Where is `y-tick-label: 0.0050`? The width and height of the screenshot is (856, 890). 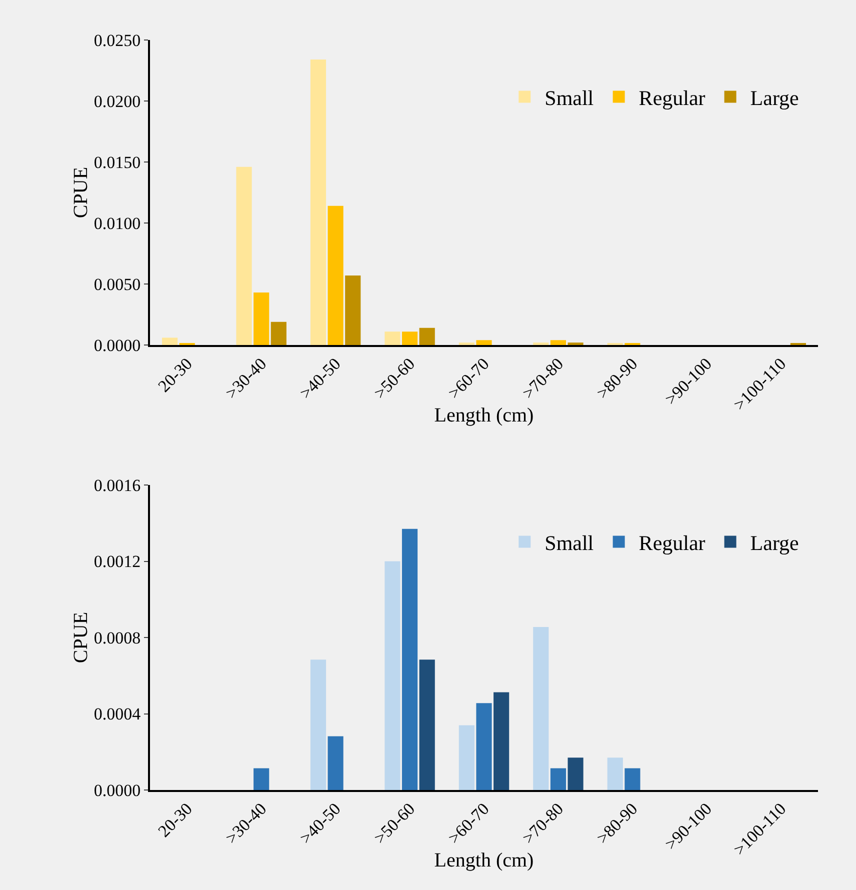 y-tick-label: 0.0050 is located at coordinates (117, 284).